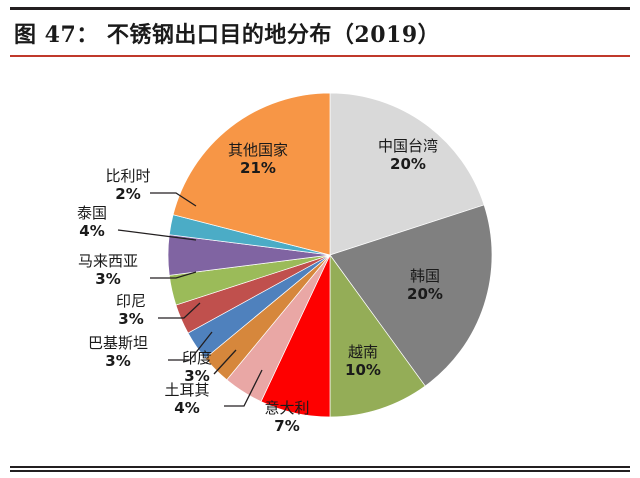 The image size is (640, 478). I want to click on slice-label-vietnam-name: 越南, so click(362, 352).